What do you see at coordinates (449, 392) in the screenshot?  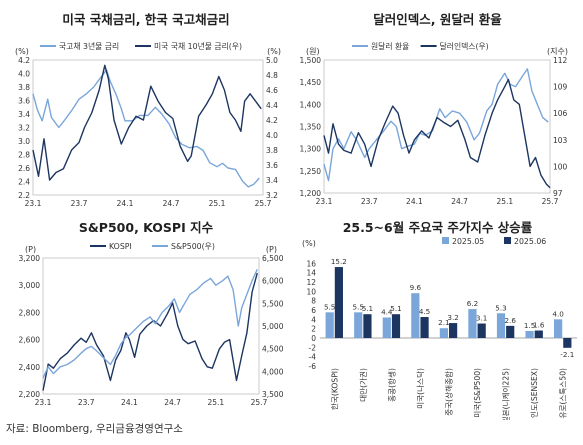 I see `category-label: 중국(상해종합)` at bounding box center [449, 392].